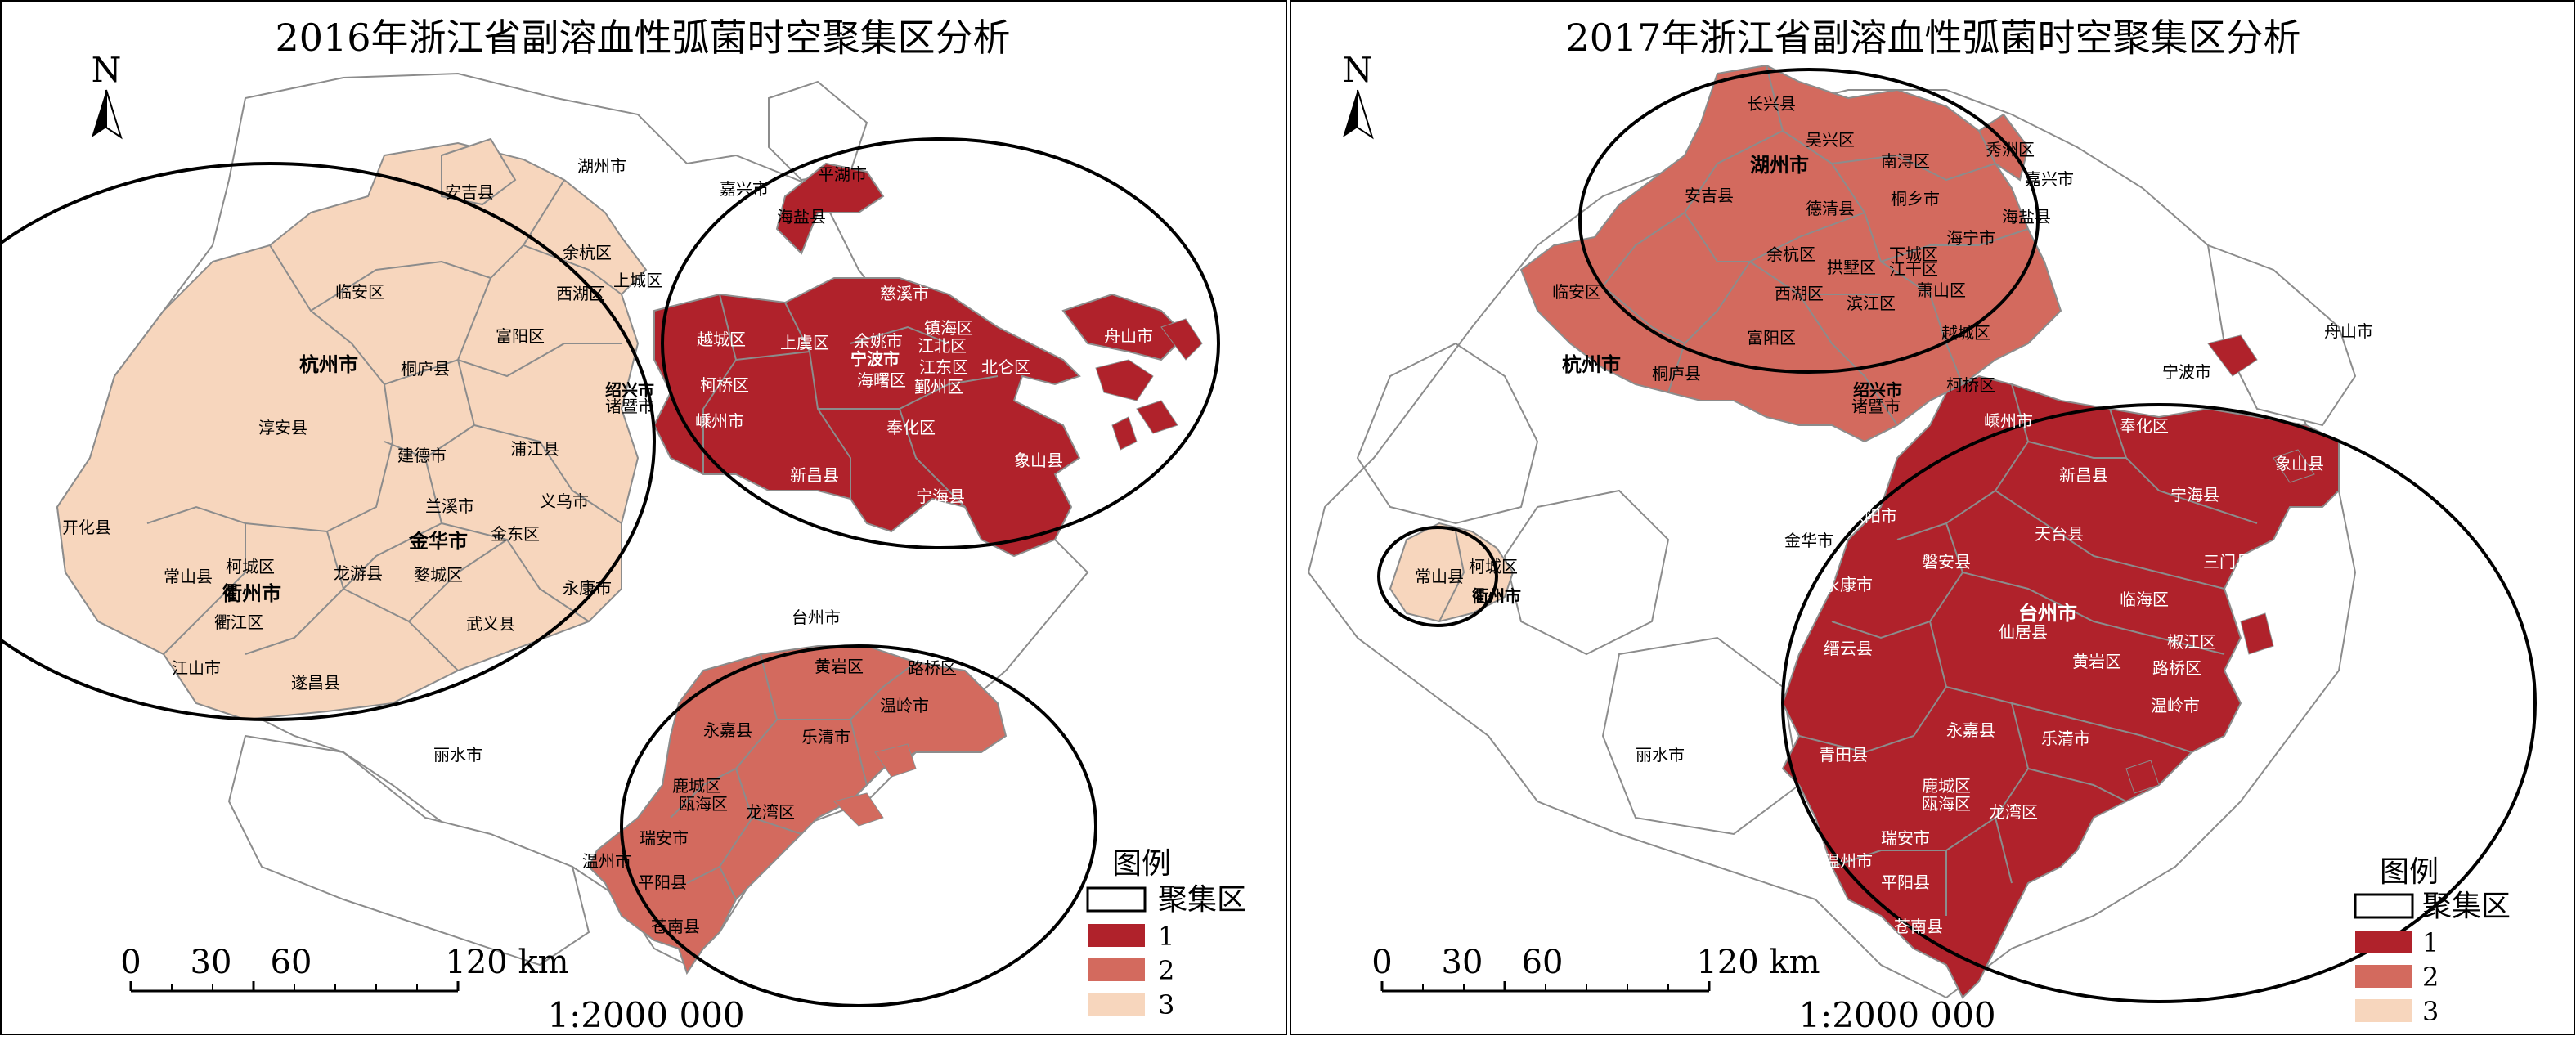  I want to click on place-label: 德清县, so click(1830, 208).